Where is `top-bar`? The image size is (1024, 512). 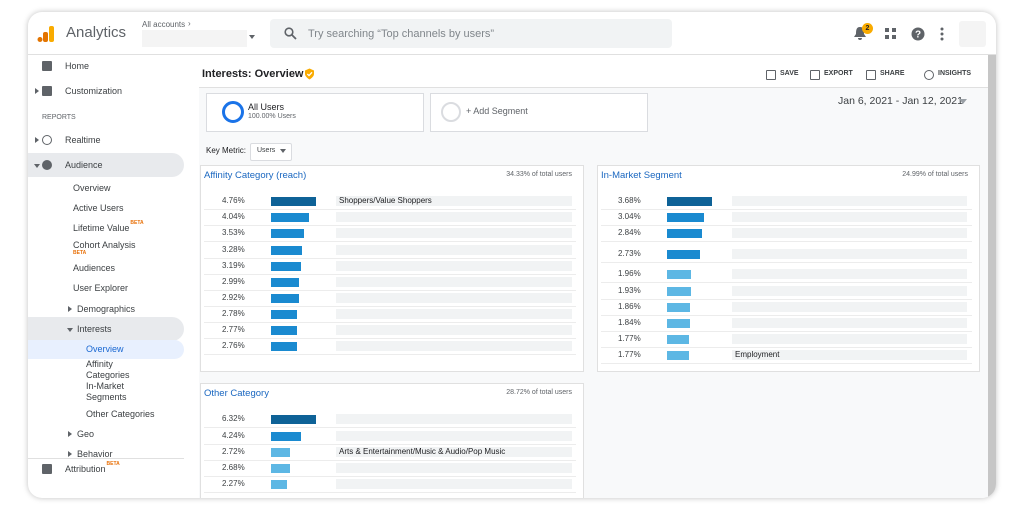
top-bar is located at coordinates (512, 33).